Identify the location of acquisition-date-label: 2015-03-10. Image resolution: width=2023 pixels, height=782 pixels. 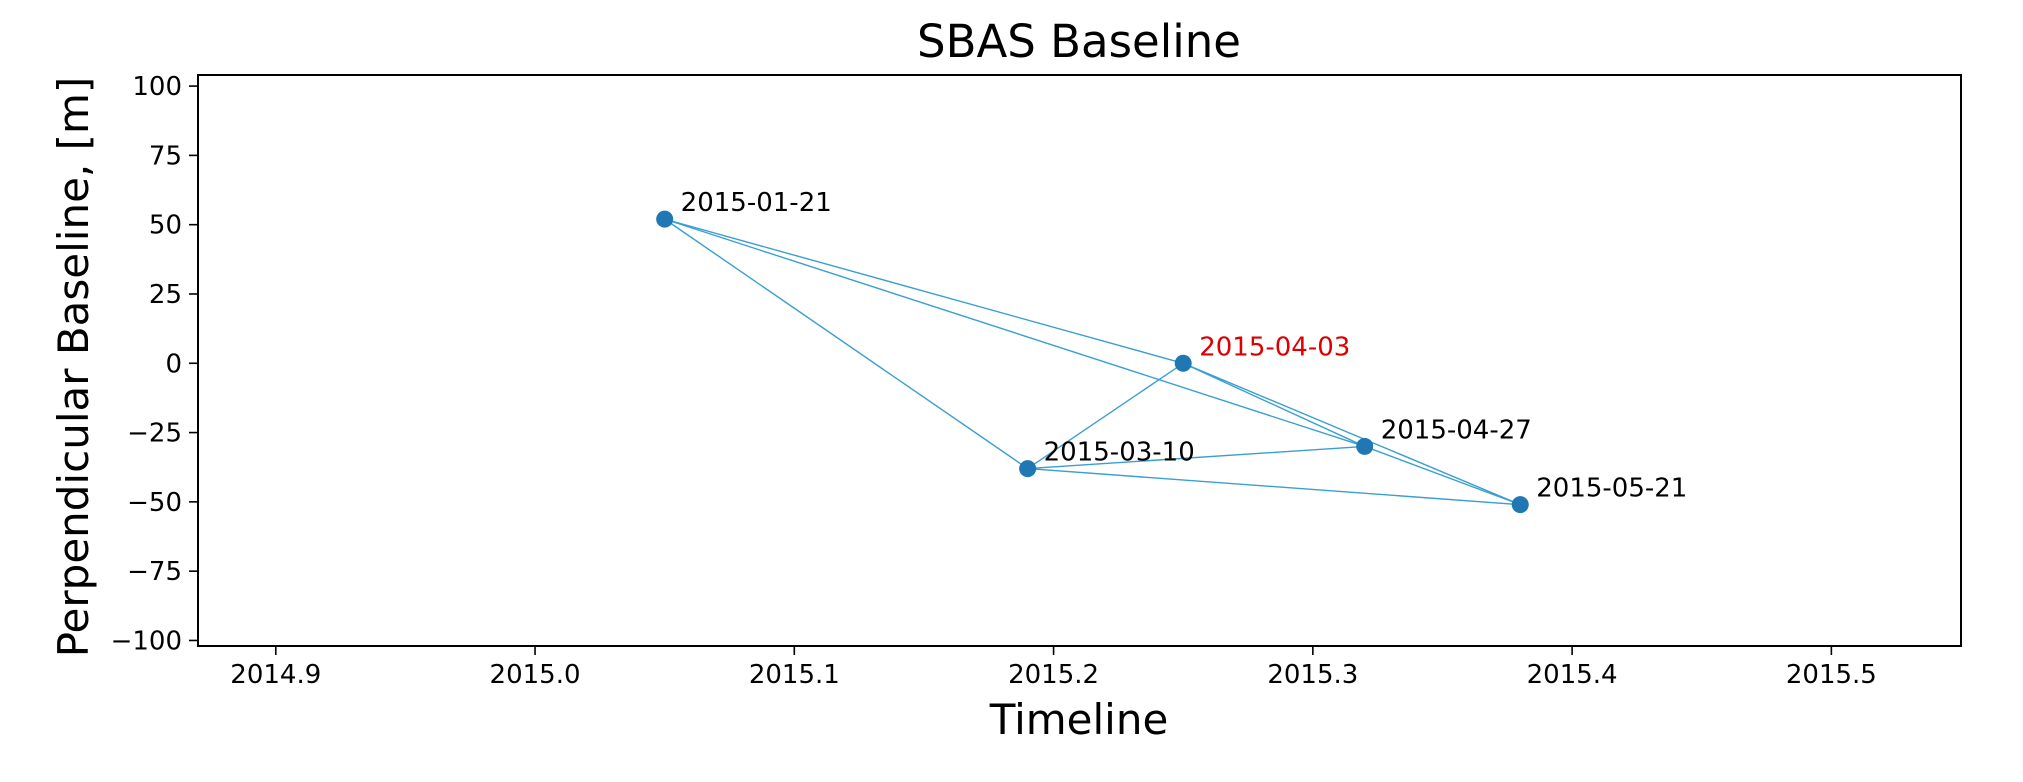
(1119, 453).